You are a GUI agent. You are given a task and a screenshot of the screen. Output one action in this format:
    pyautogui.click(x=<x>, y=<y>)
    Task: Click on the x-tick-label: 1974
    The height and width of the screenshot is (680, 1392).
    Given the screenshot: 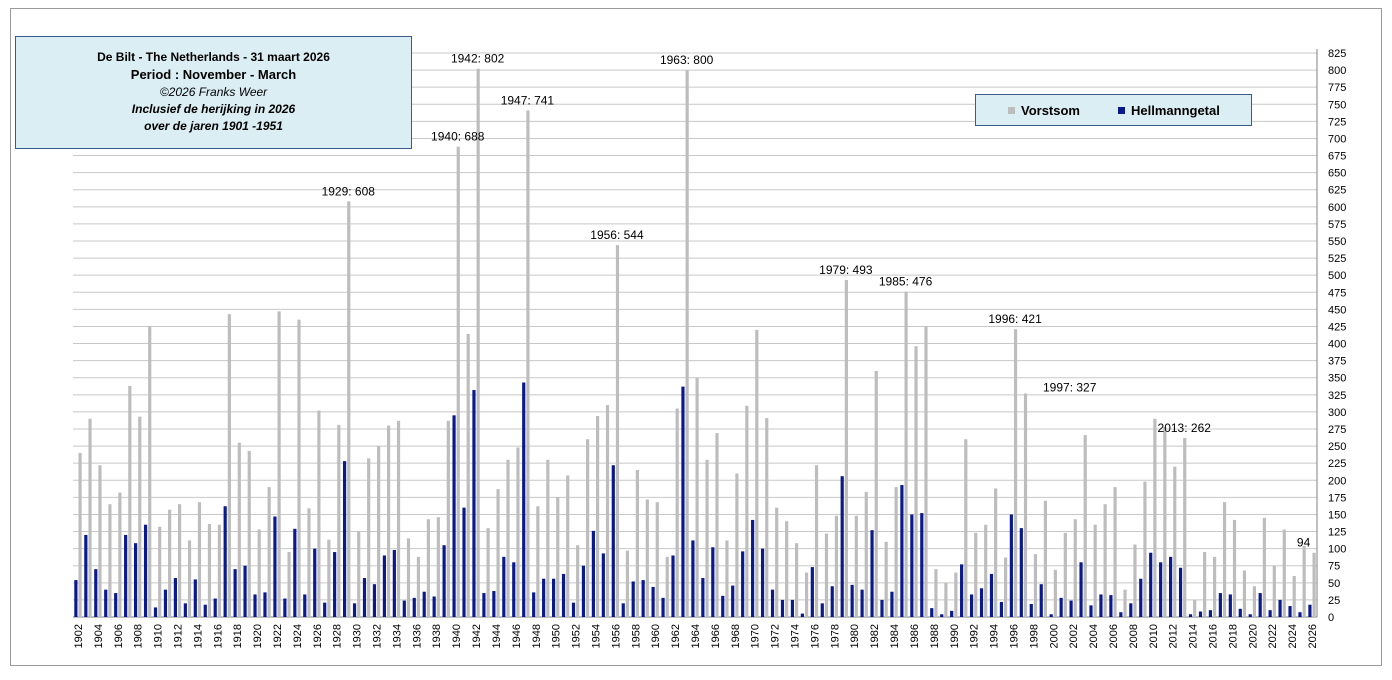 What is the action you would take?
    pyautogui.click(x=796, y=636)
    